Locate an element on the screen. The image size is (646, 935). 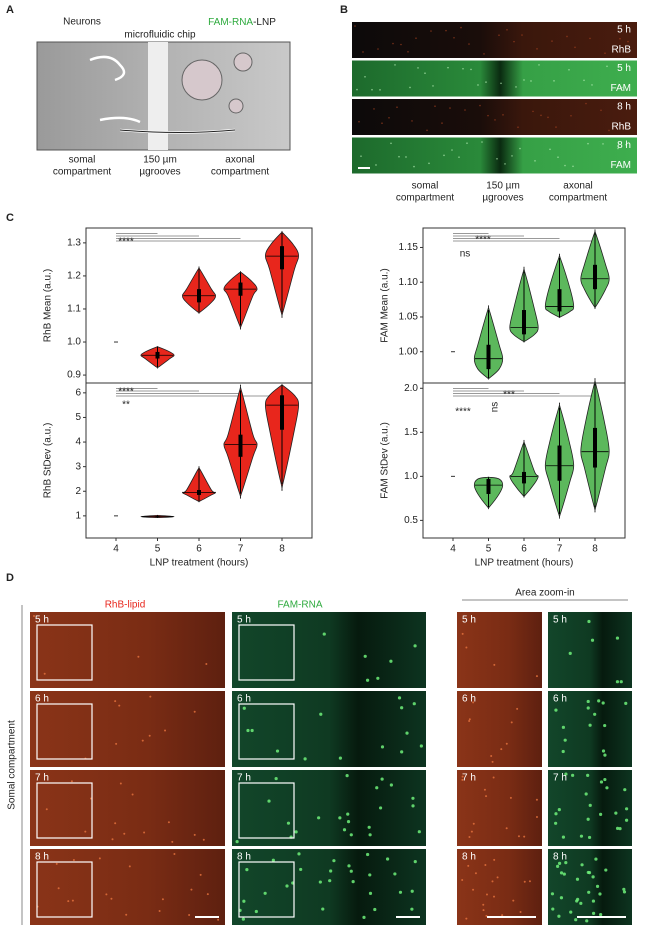
compartment-label: somal is located at coordinates (425, 186).